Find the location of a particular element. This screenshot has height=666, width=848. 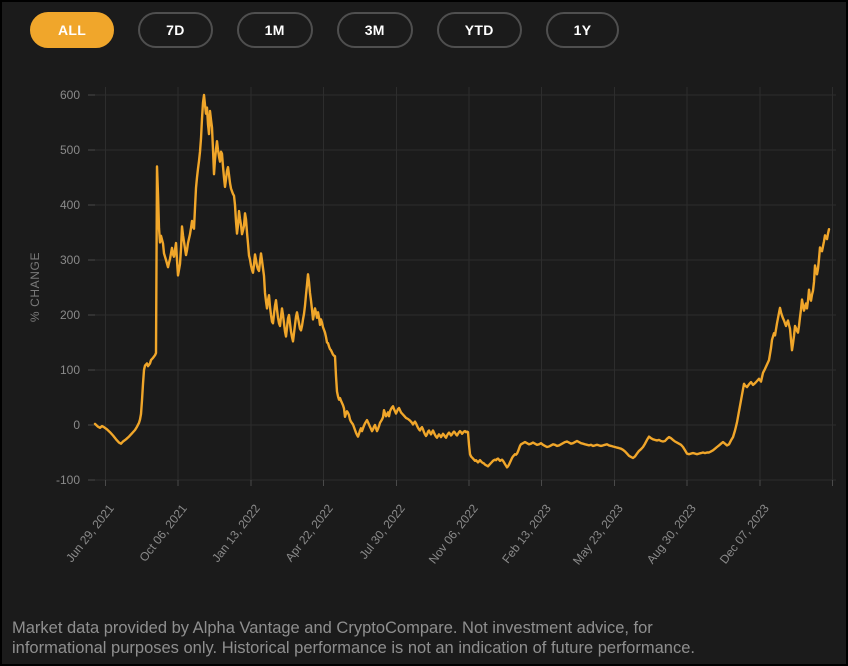

time-range-button-ytd: YTD is located at coordinates (479, 30).